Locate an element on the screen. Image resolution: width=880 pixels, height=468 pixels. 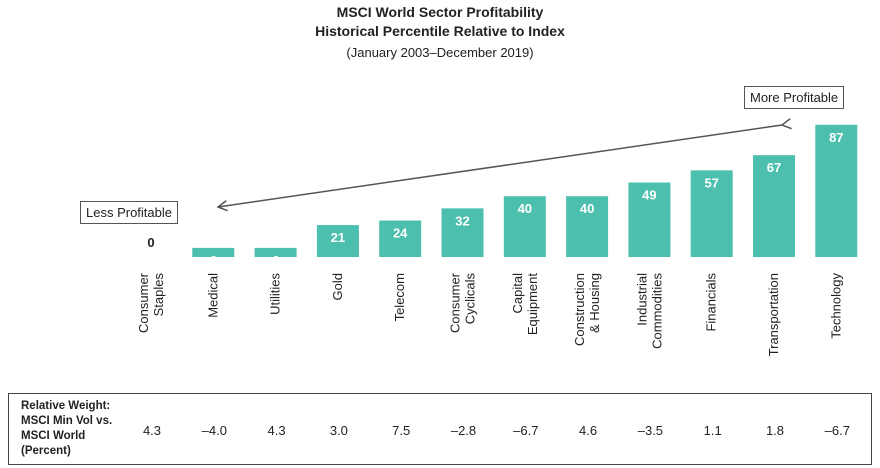
category-label-consumer-staples: Consumer Staples is located at coordinates (151, 302).